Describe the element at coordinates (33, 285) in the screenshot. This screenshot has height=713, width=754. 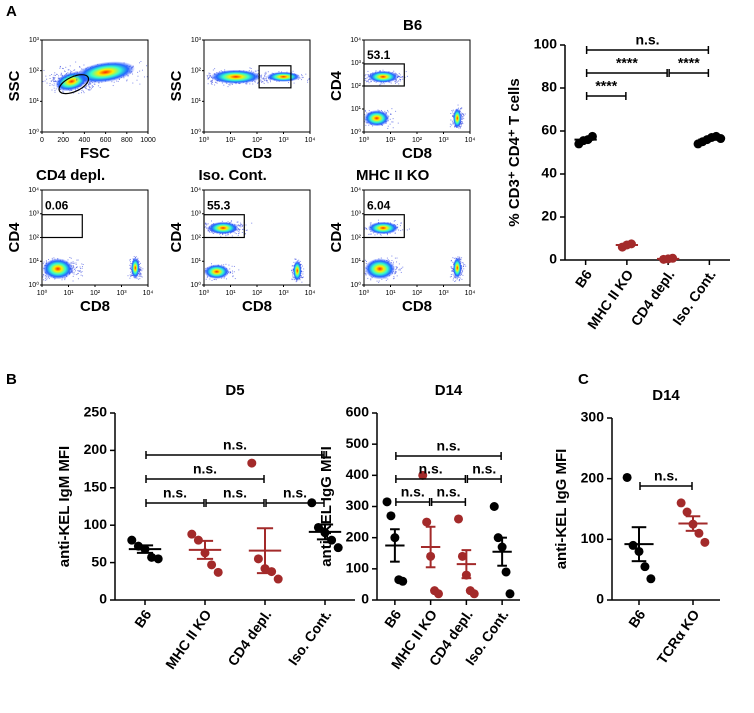
I see `y-tick-label: 10⁰` at that location.